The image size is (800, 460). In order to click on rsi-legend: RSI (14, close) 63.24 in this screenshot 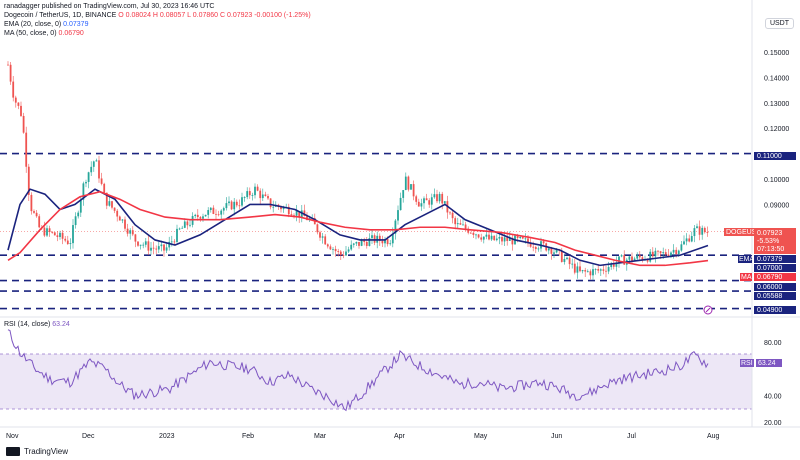, I will do `click(37, 324)`.